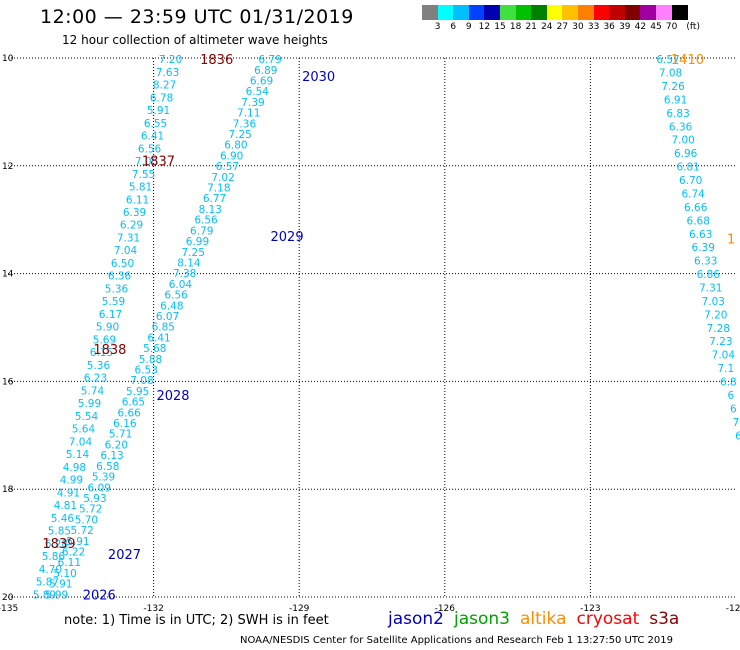 This screenshot has height=650, width=740. Describe the element at coordinates (687, 60) in the screenshot. I see `pass-time-label: 1410` at that location.